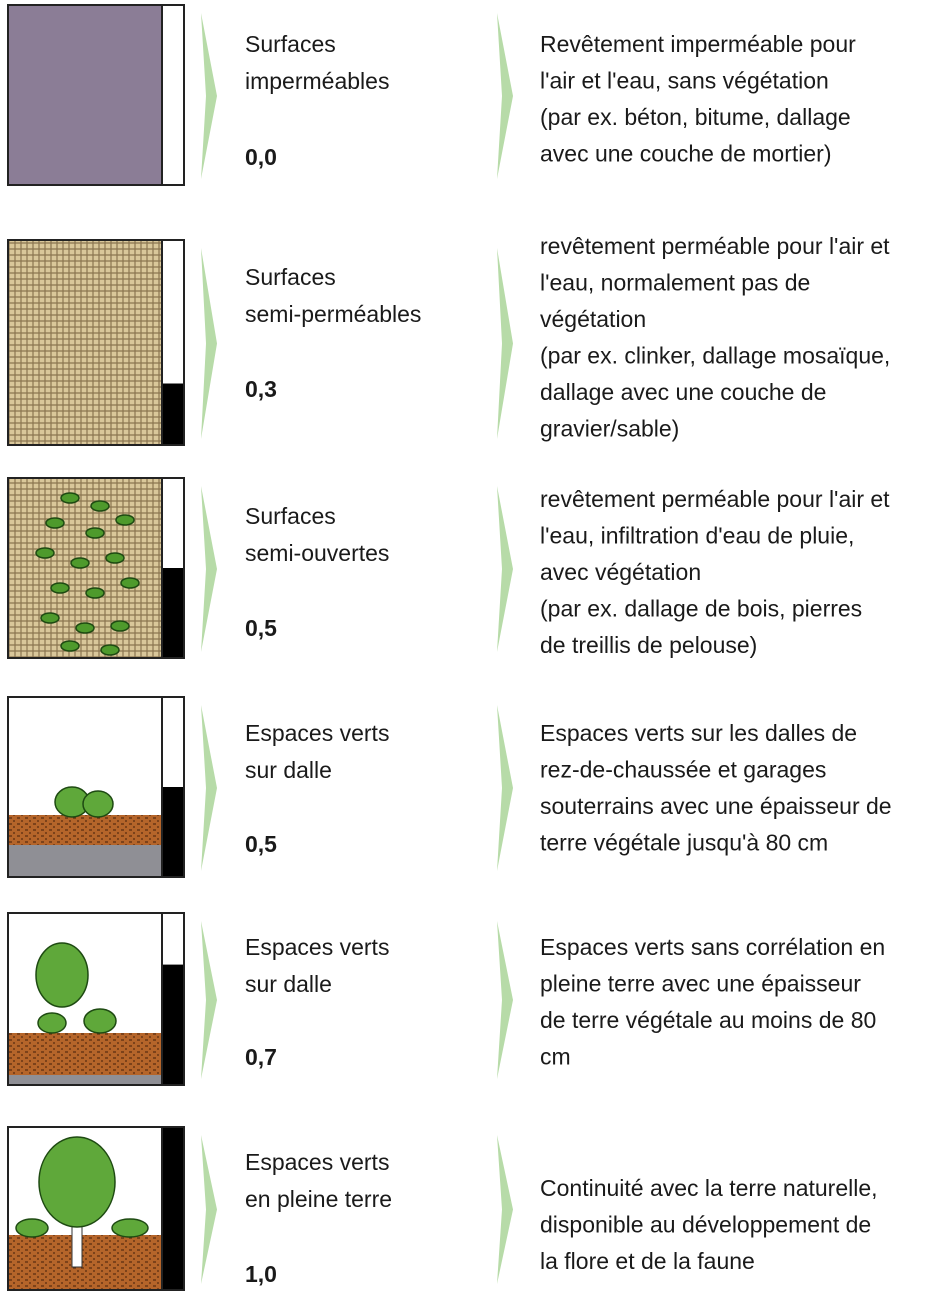  What do you see at coordinates (695, 117) in the screenshot?
I see `row-description: (par ex. béton, bitume, dallage` at bounding box center [695, 117].